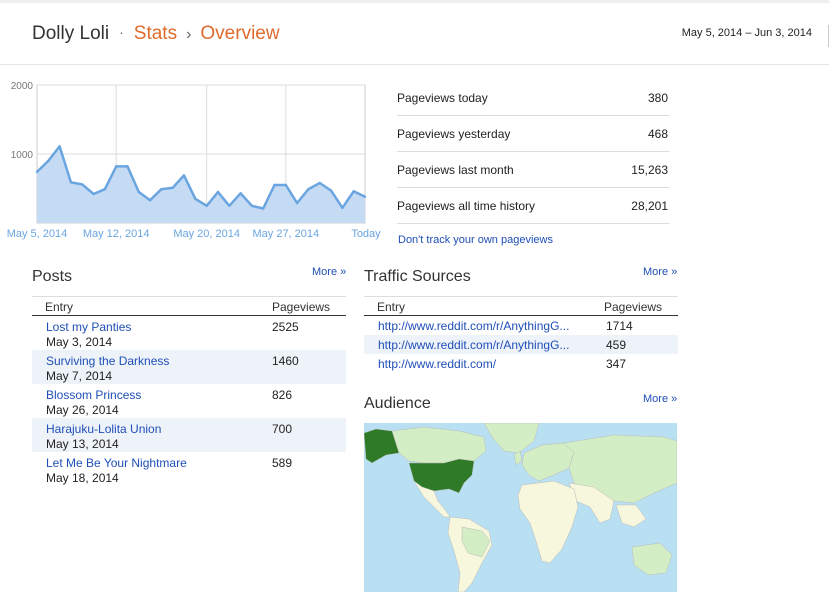  Describe the element at coordinates (660, 272) in the screenshot. I see `traffic-more-link: More »` at that location.